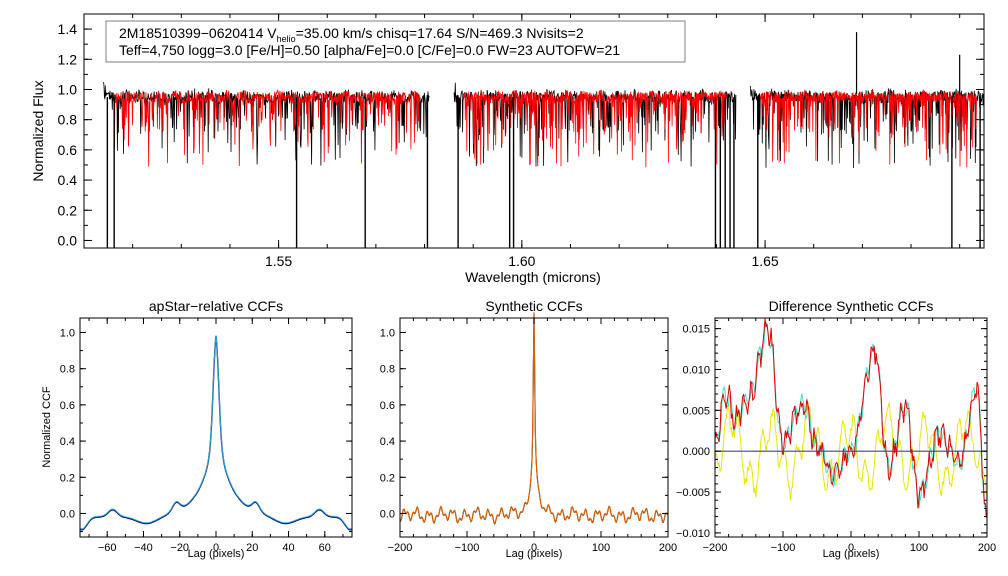  I want to click on apstar-ccf-ticks: −60 −40 −20 0 20 40 60 0.0 0.2 0.4 0.6 0.8 1.0, so click(206, 436).